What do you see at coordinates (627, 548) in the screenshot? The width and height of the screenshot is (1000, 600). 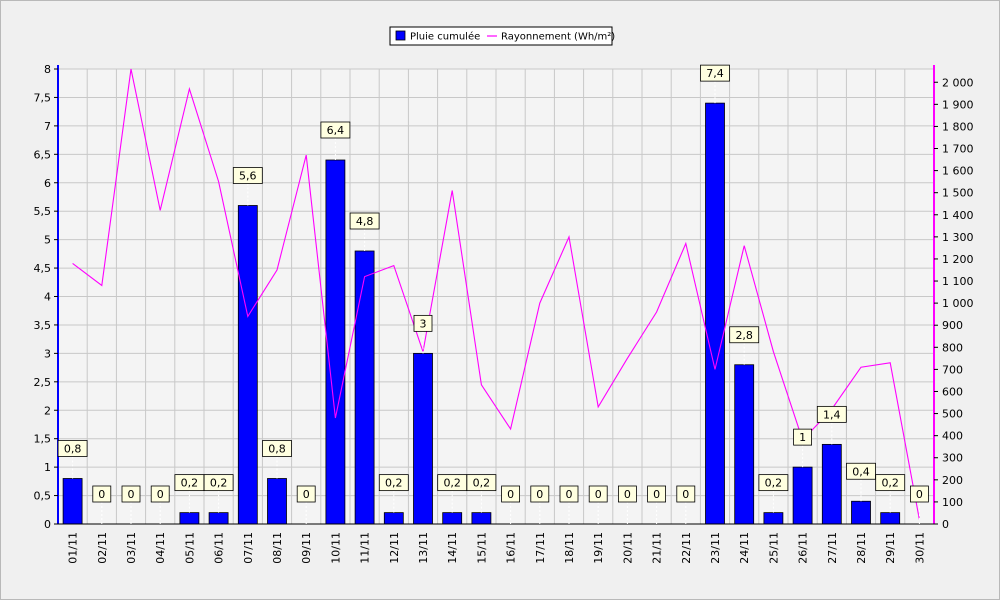 I see `x-tick-label: 20/11` at bounding box center [627, 548].